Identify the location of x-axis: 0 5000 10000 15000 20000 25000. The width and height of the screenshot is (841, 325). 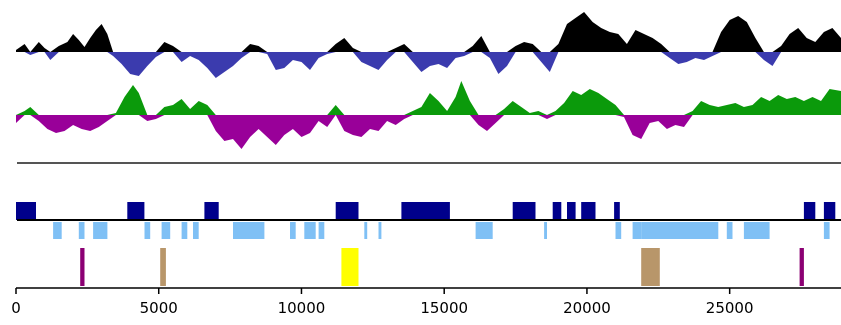
(426, 302).